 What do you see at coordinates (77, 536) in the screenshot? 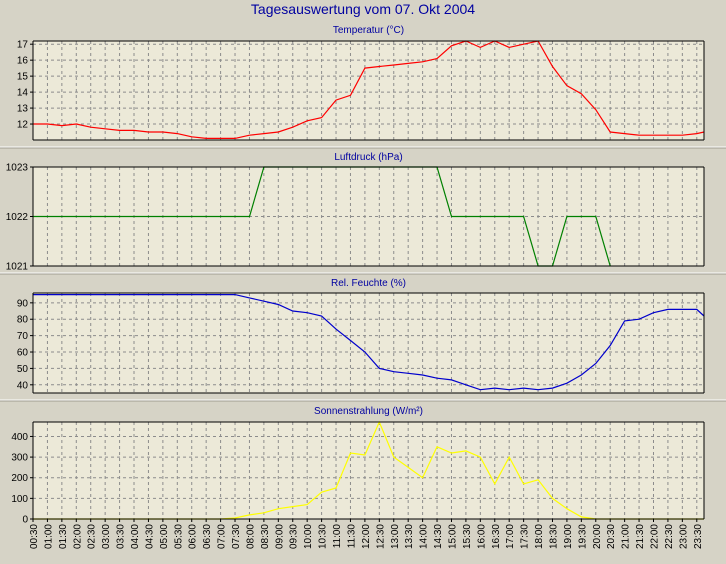
I see `x-tick-label: 02:00` at bounding box center [77, 536].